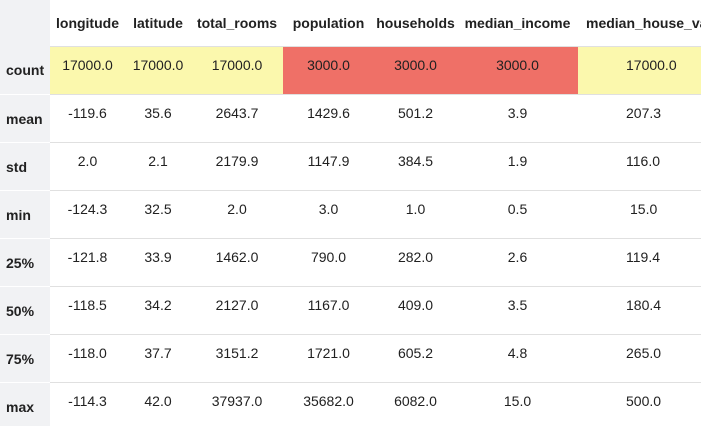 The width and height of the screenshot is (701, 426). Describe the element at coordinates (237, 166) in the screenshot. I see `table-cell: 2179.9` at that location.